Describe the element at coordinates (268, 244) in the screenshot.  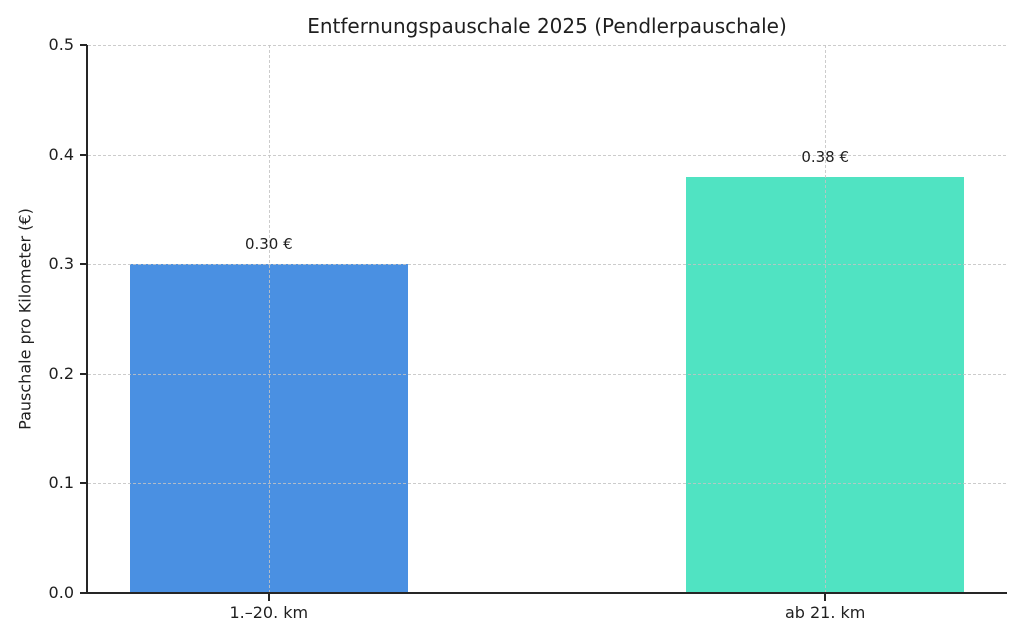
I see `bar-value-label: 0.30 €` at that location.